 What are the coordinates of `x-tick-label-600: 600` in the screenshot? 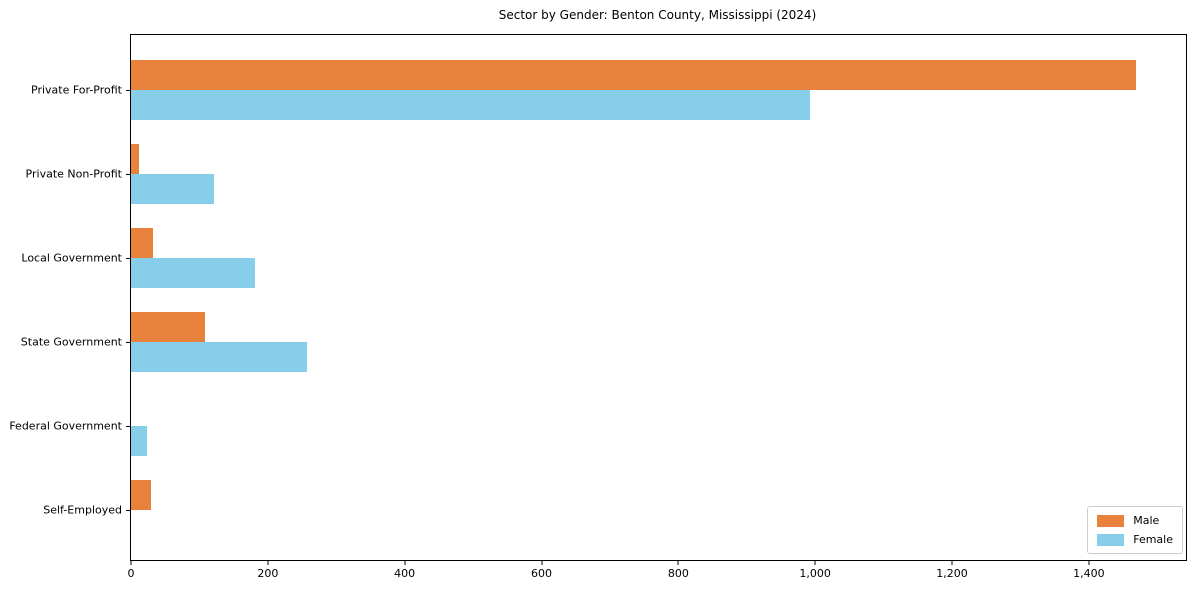 It's located at (541, 573).